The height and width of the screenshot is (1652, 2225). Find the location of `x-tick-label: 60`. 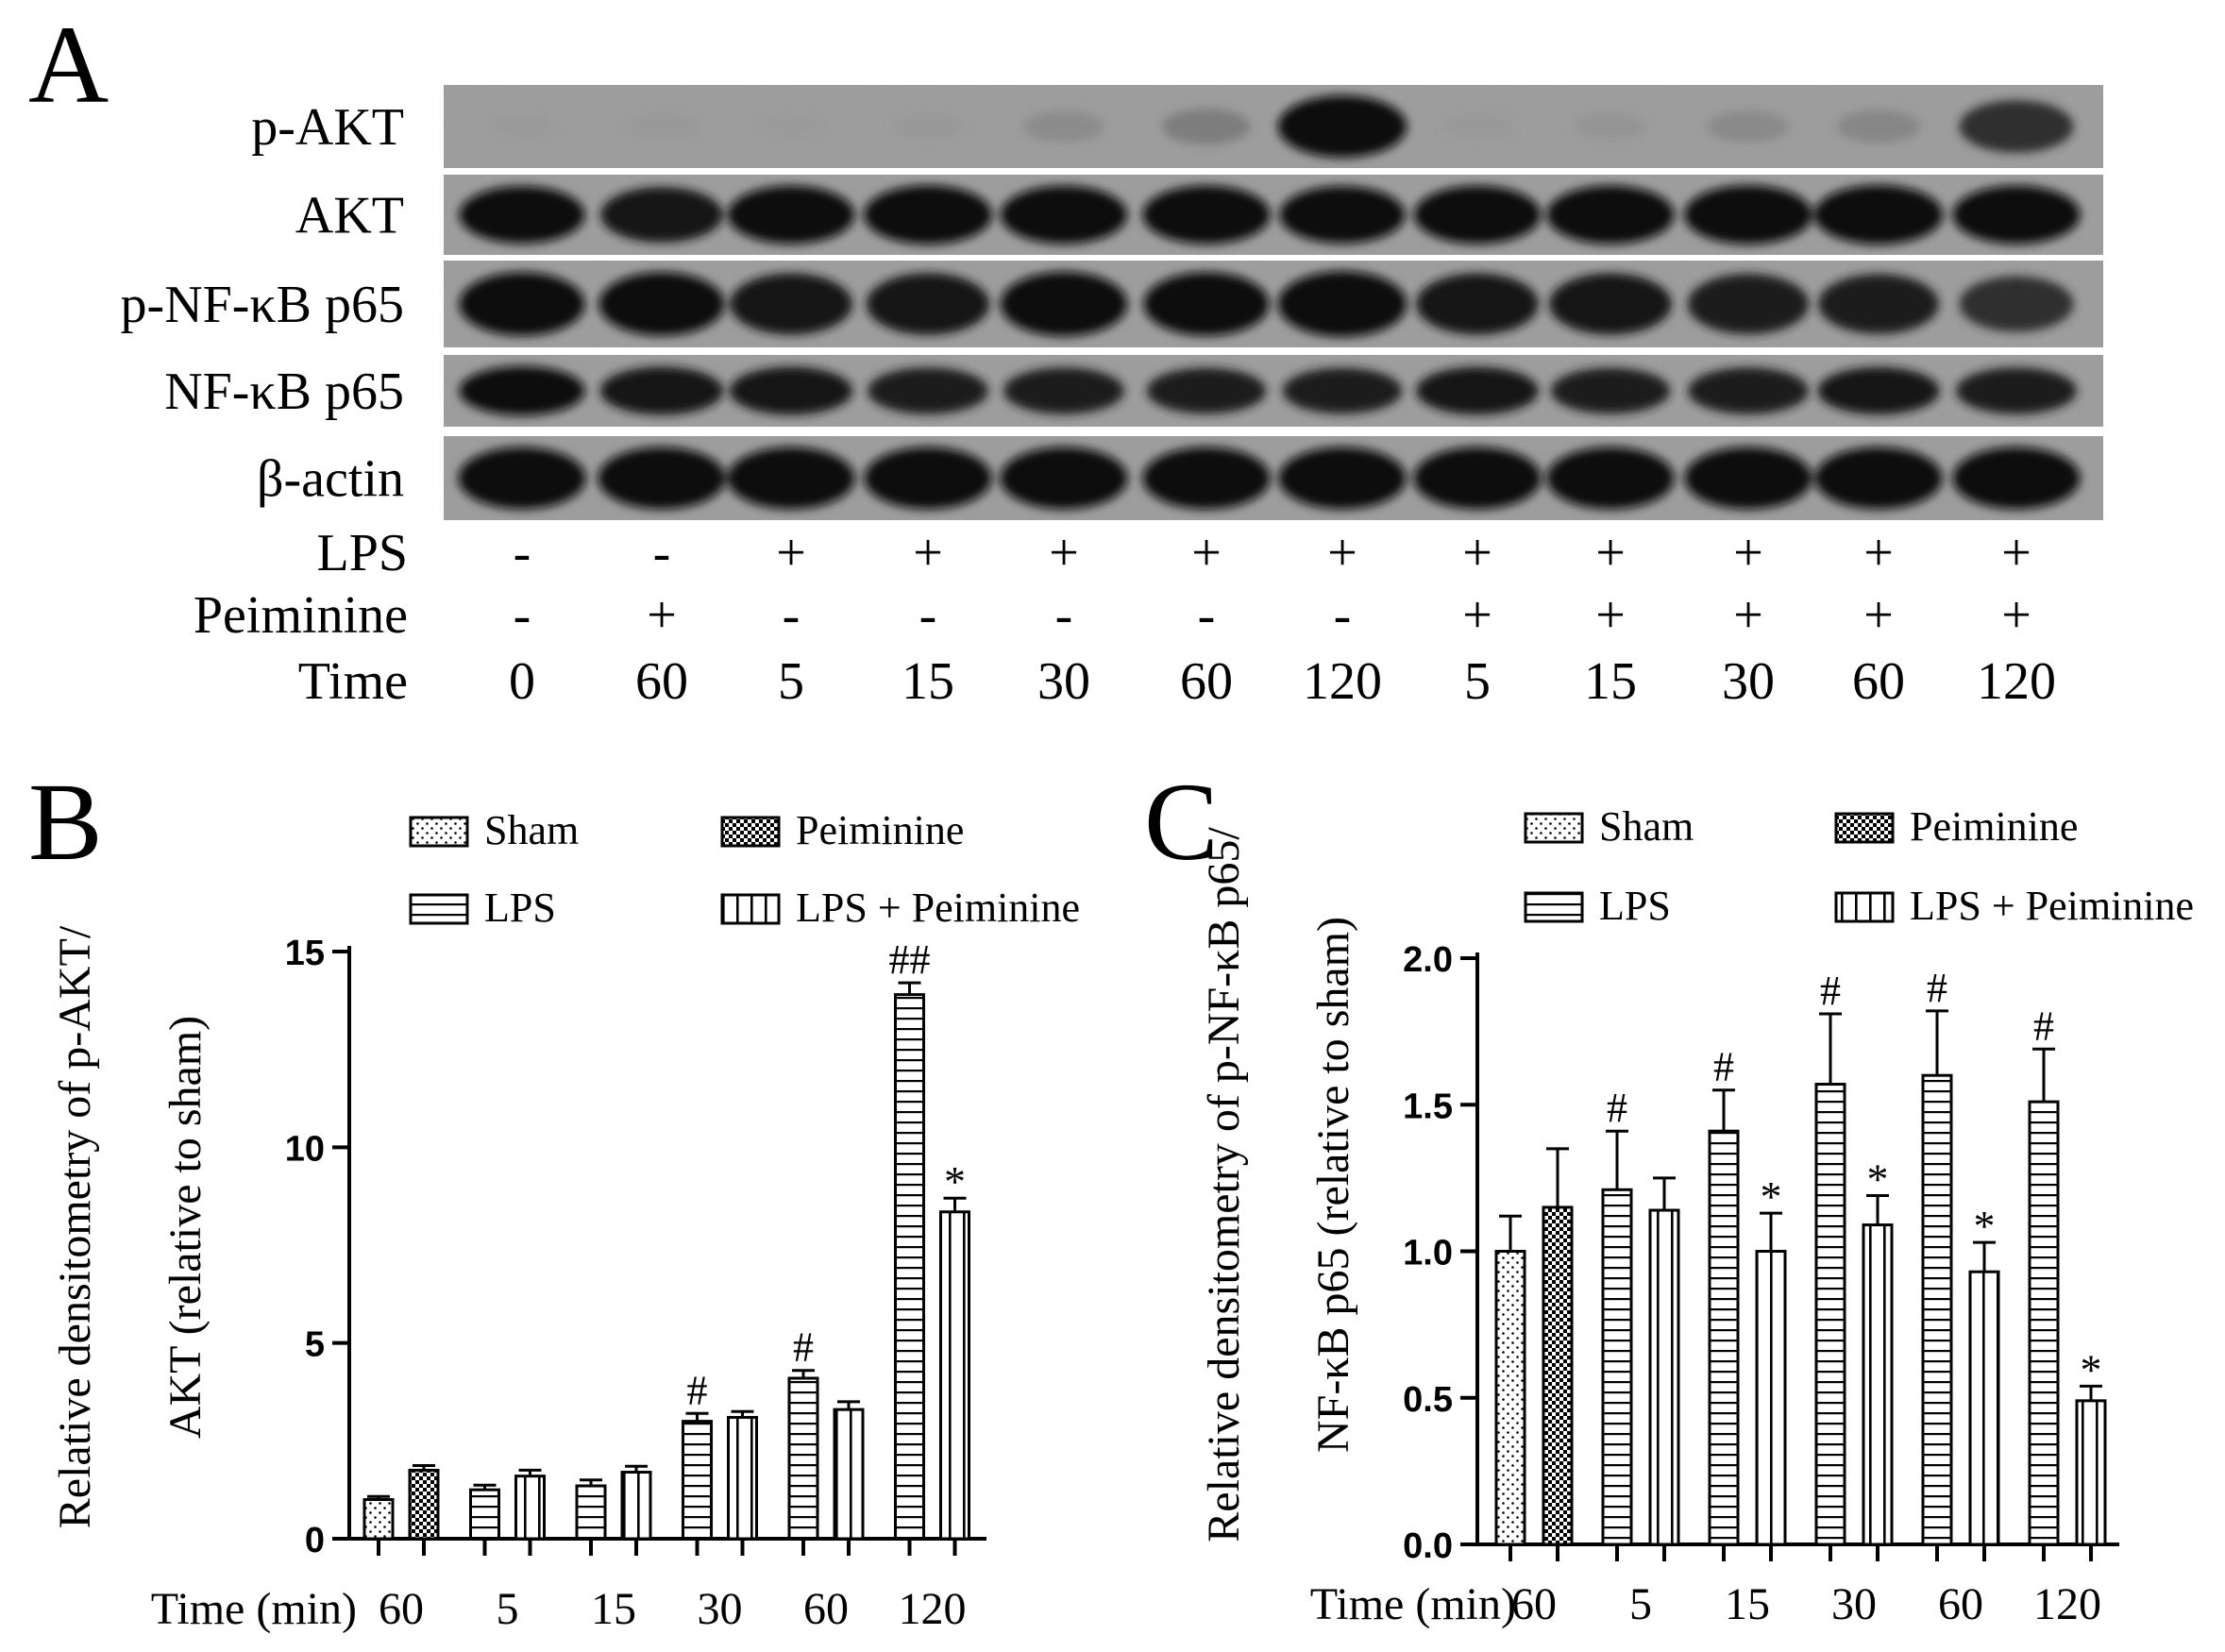

x-tick-label: 60 is located at coordinates (1534, 1604).